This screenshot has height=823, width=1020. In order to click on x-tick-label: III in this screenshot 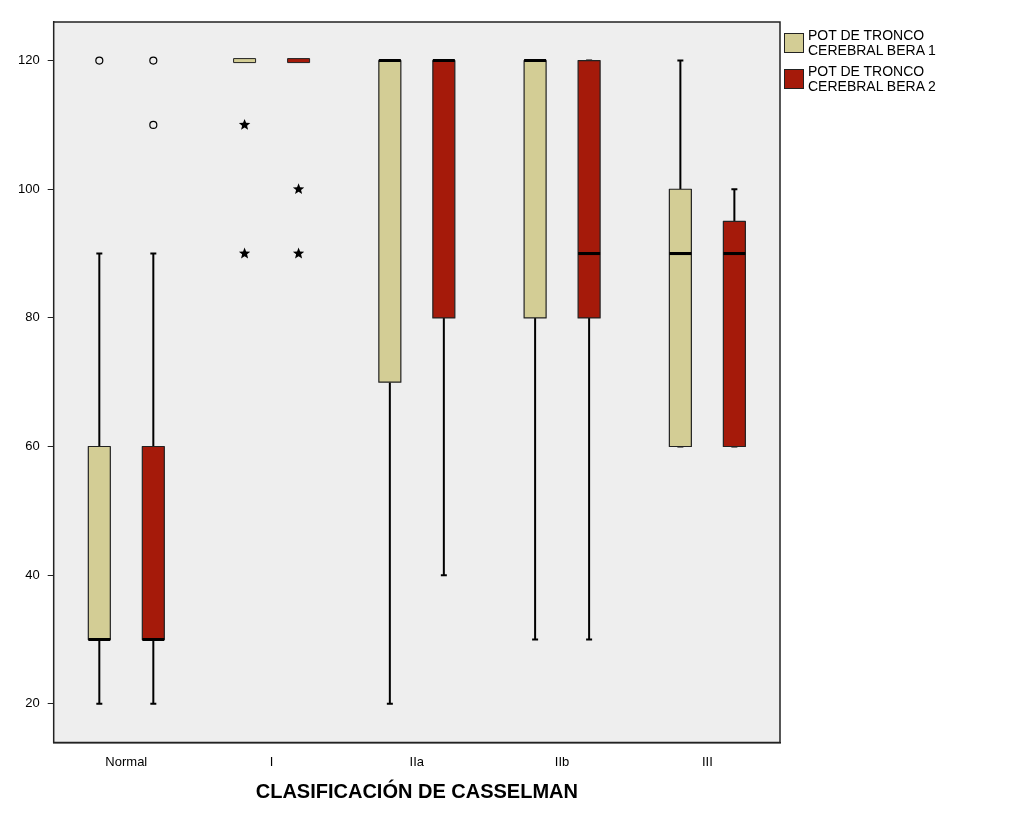, I will do `click(707, 761)`.